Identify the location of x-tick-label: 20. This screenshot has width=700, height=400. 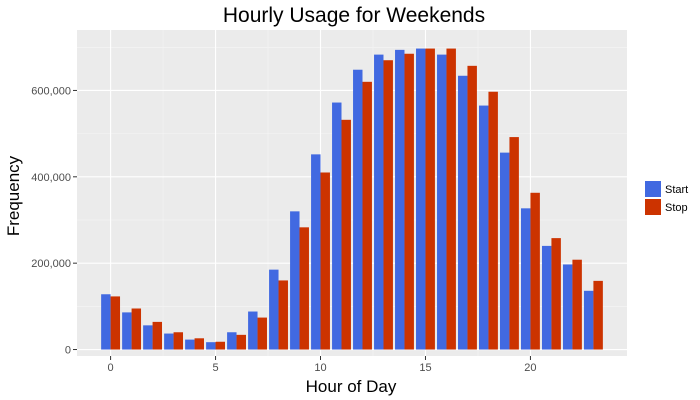
(530, 368).